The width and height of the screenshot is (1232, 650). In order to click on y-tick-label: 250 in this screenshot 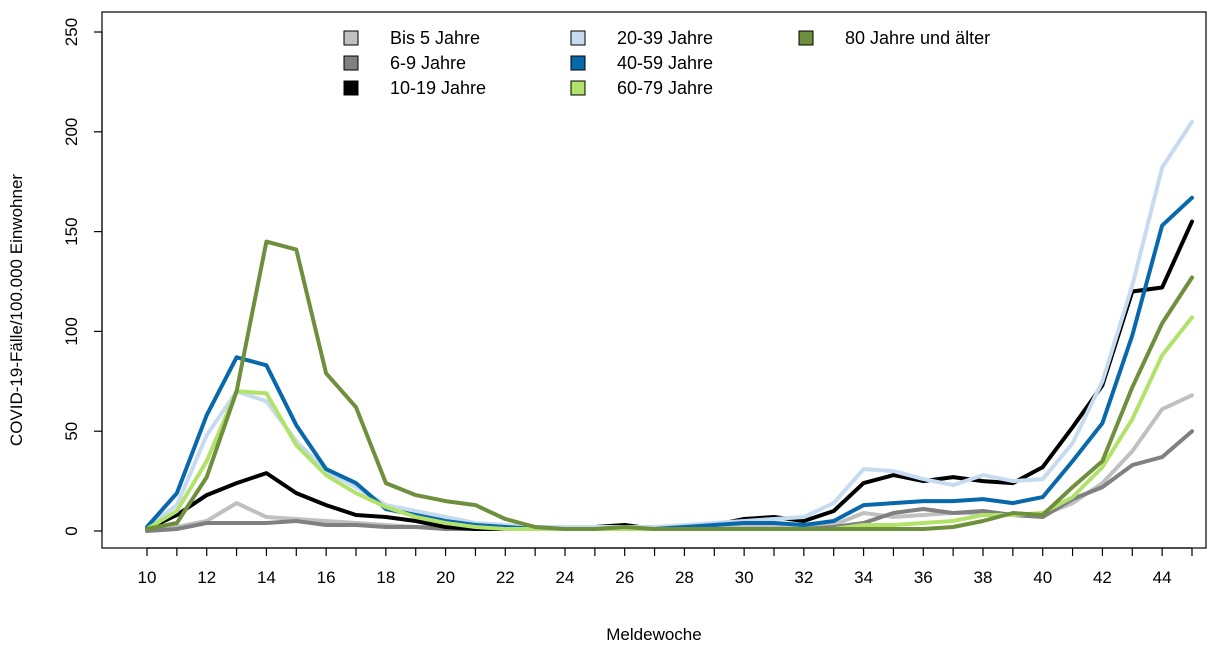, I will do `click(71, 32)`.